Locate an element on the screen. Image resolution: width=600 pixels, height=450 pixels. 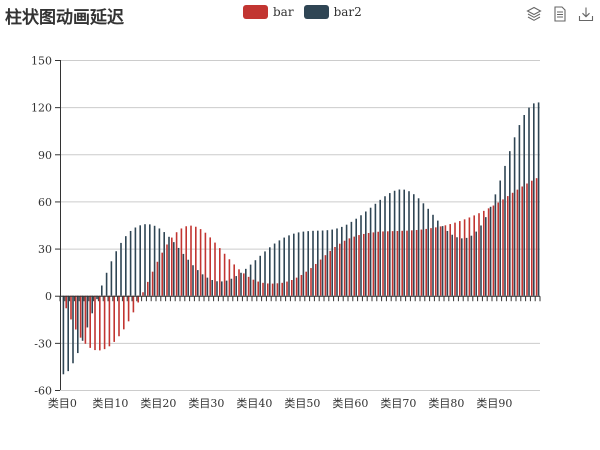
y-tick-label: 30 is located at coordinates (45, 249).